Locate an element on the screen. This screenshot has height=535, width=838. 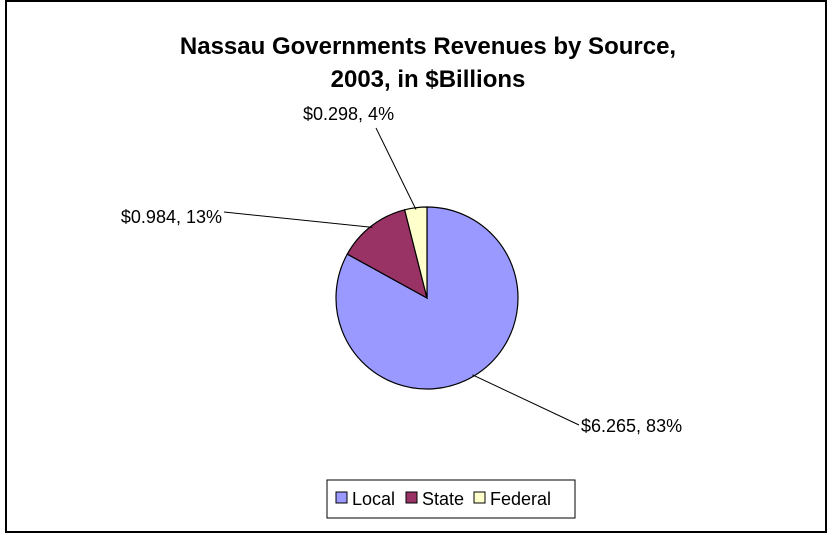
data-label-local: $6.265, 83% is located at coordinates (631, 426).